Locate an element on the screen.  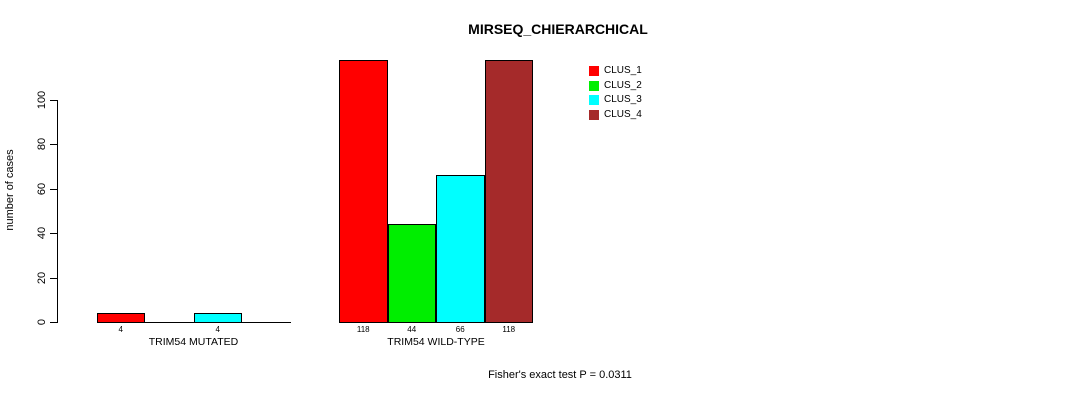
x-category-label: TRIM54 WILD-TYPE is located at coordinates (436, 342).